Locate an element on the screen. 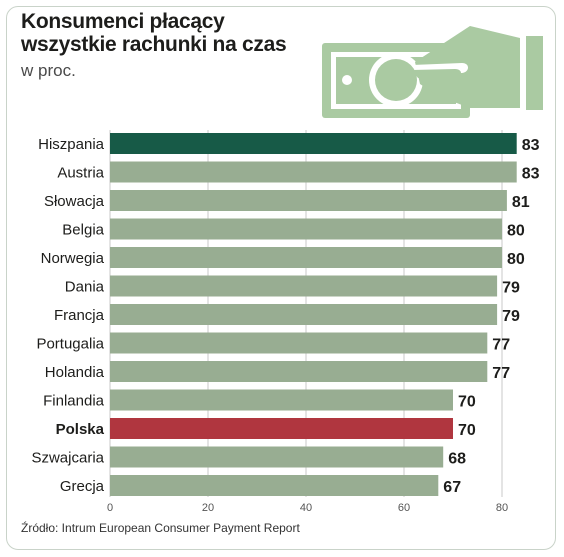 This screenshot has width=564, height=557. category-label: Norwegia is located at coordinates (73, 258).